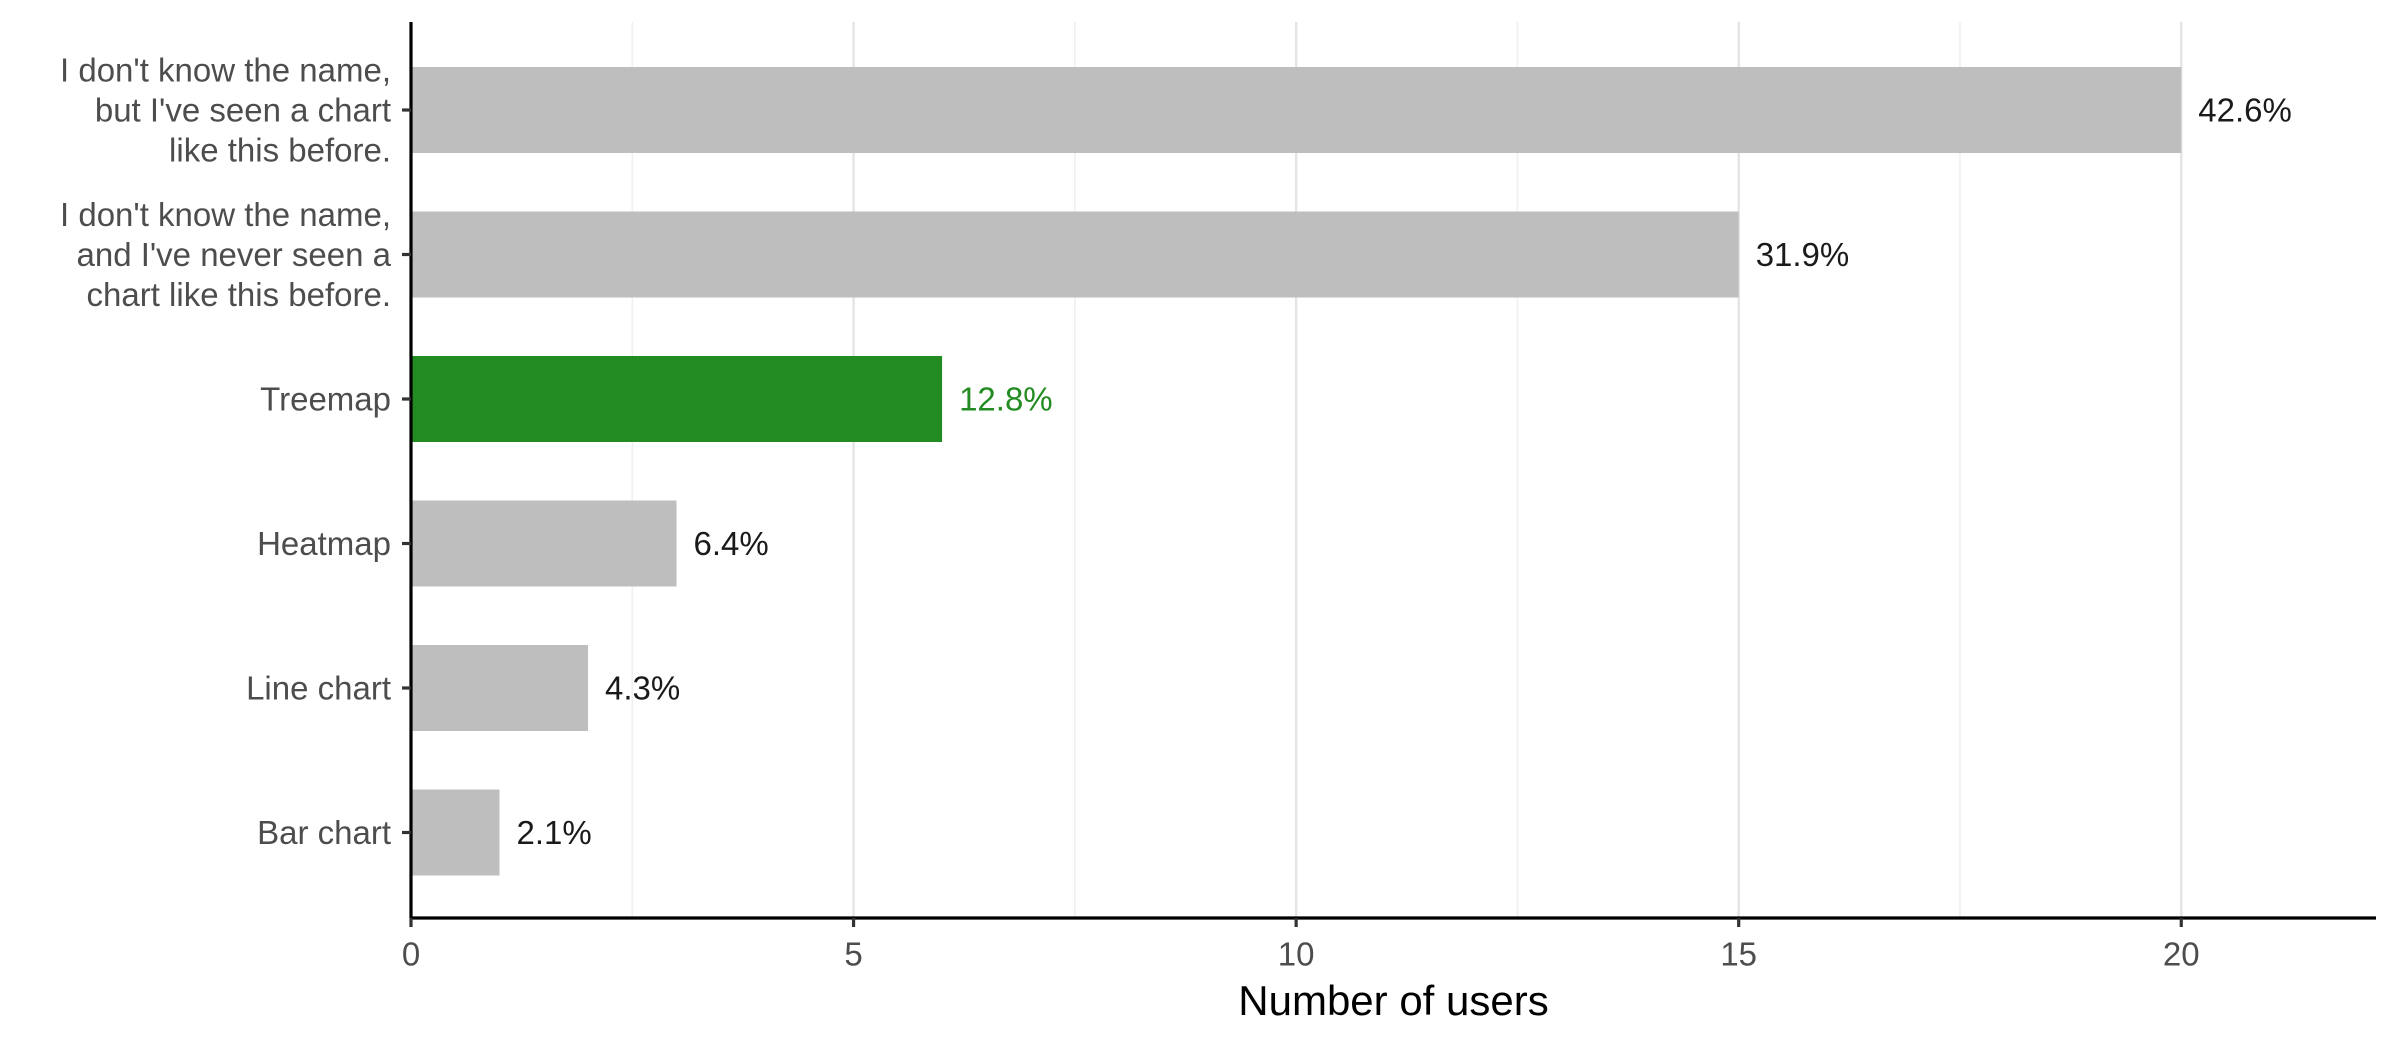  I want to click on x-tick-label: 10, so click(1296, 954).